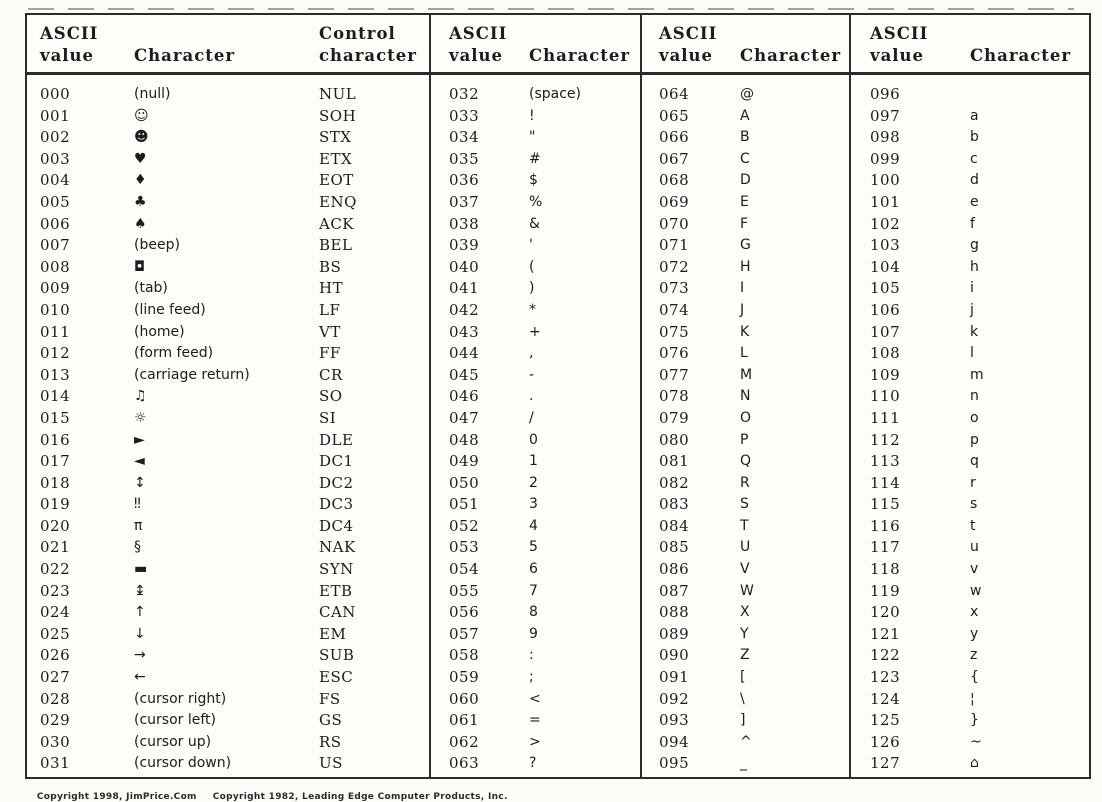  What do you see at coordinates (337, 547) in the screenshot?
I see `control-character: NAK` at bounding box center [337, 547].